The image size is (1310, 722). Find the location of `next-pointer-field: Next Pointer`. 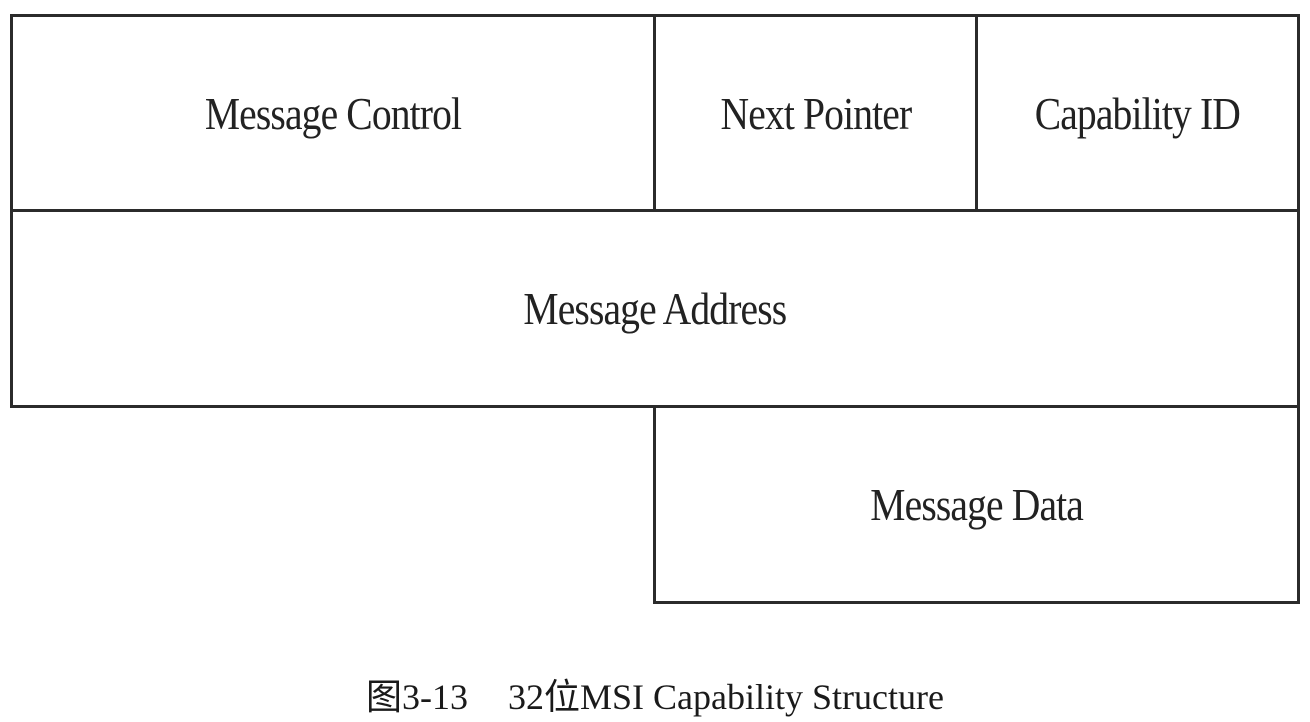

next-pointer-field: Next Pointer is located at coordinates (815, 113).